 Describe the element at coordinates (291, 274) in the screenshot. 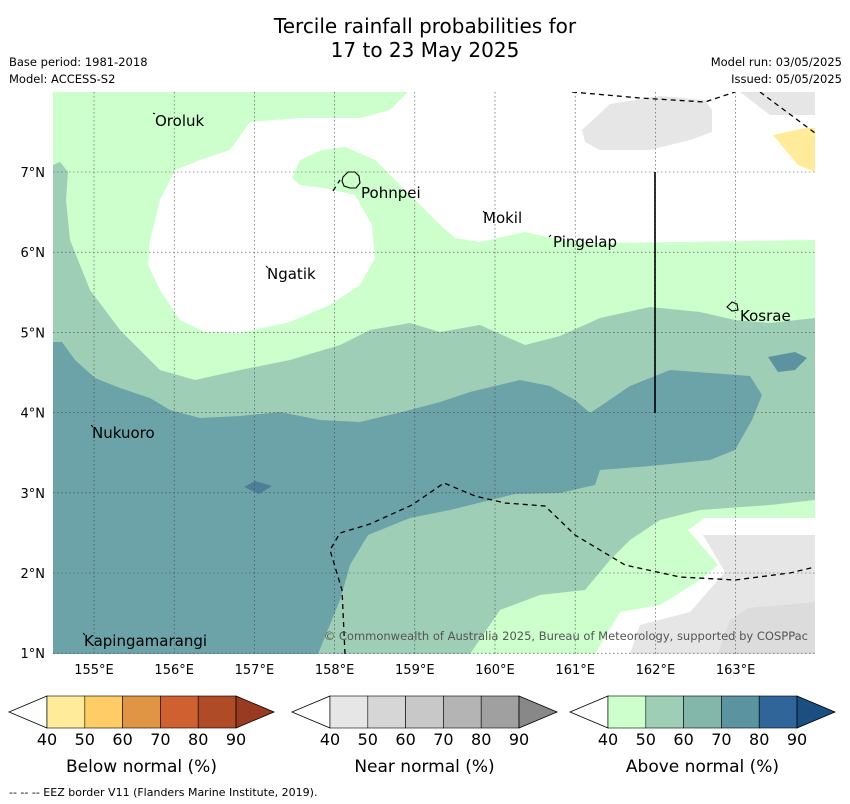

I see `place-ngatik: Ngatik` at that location.